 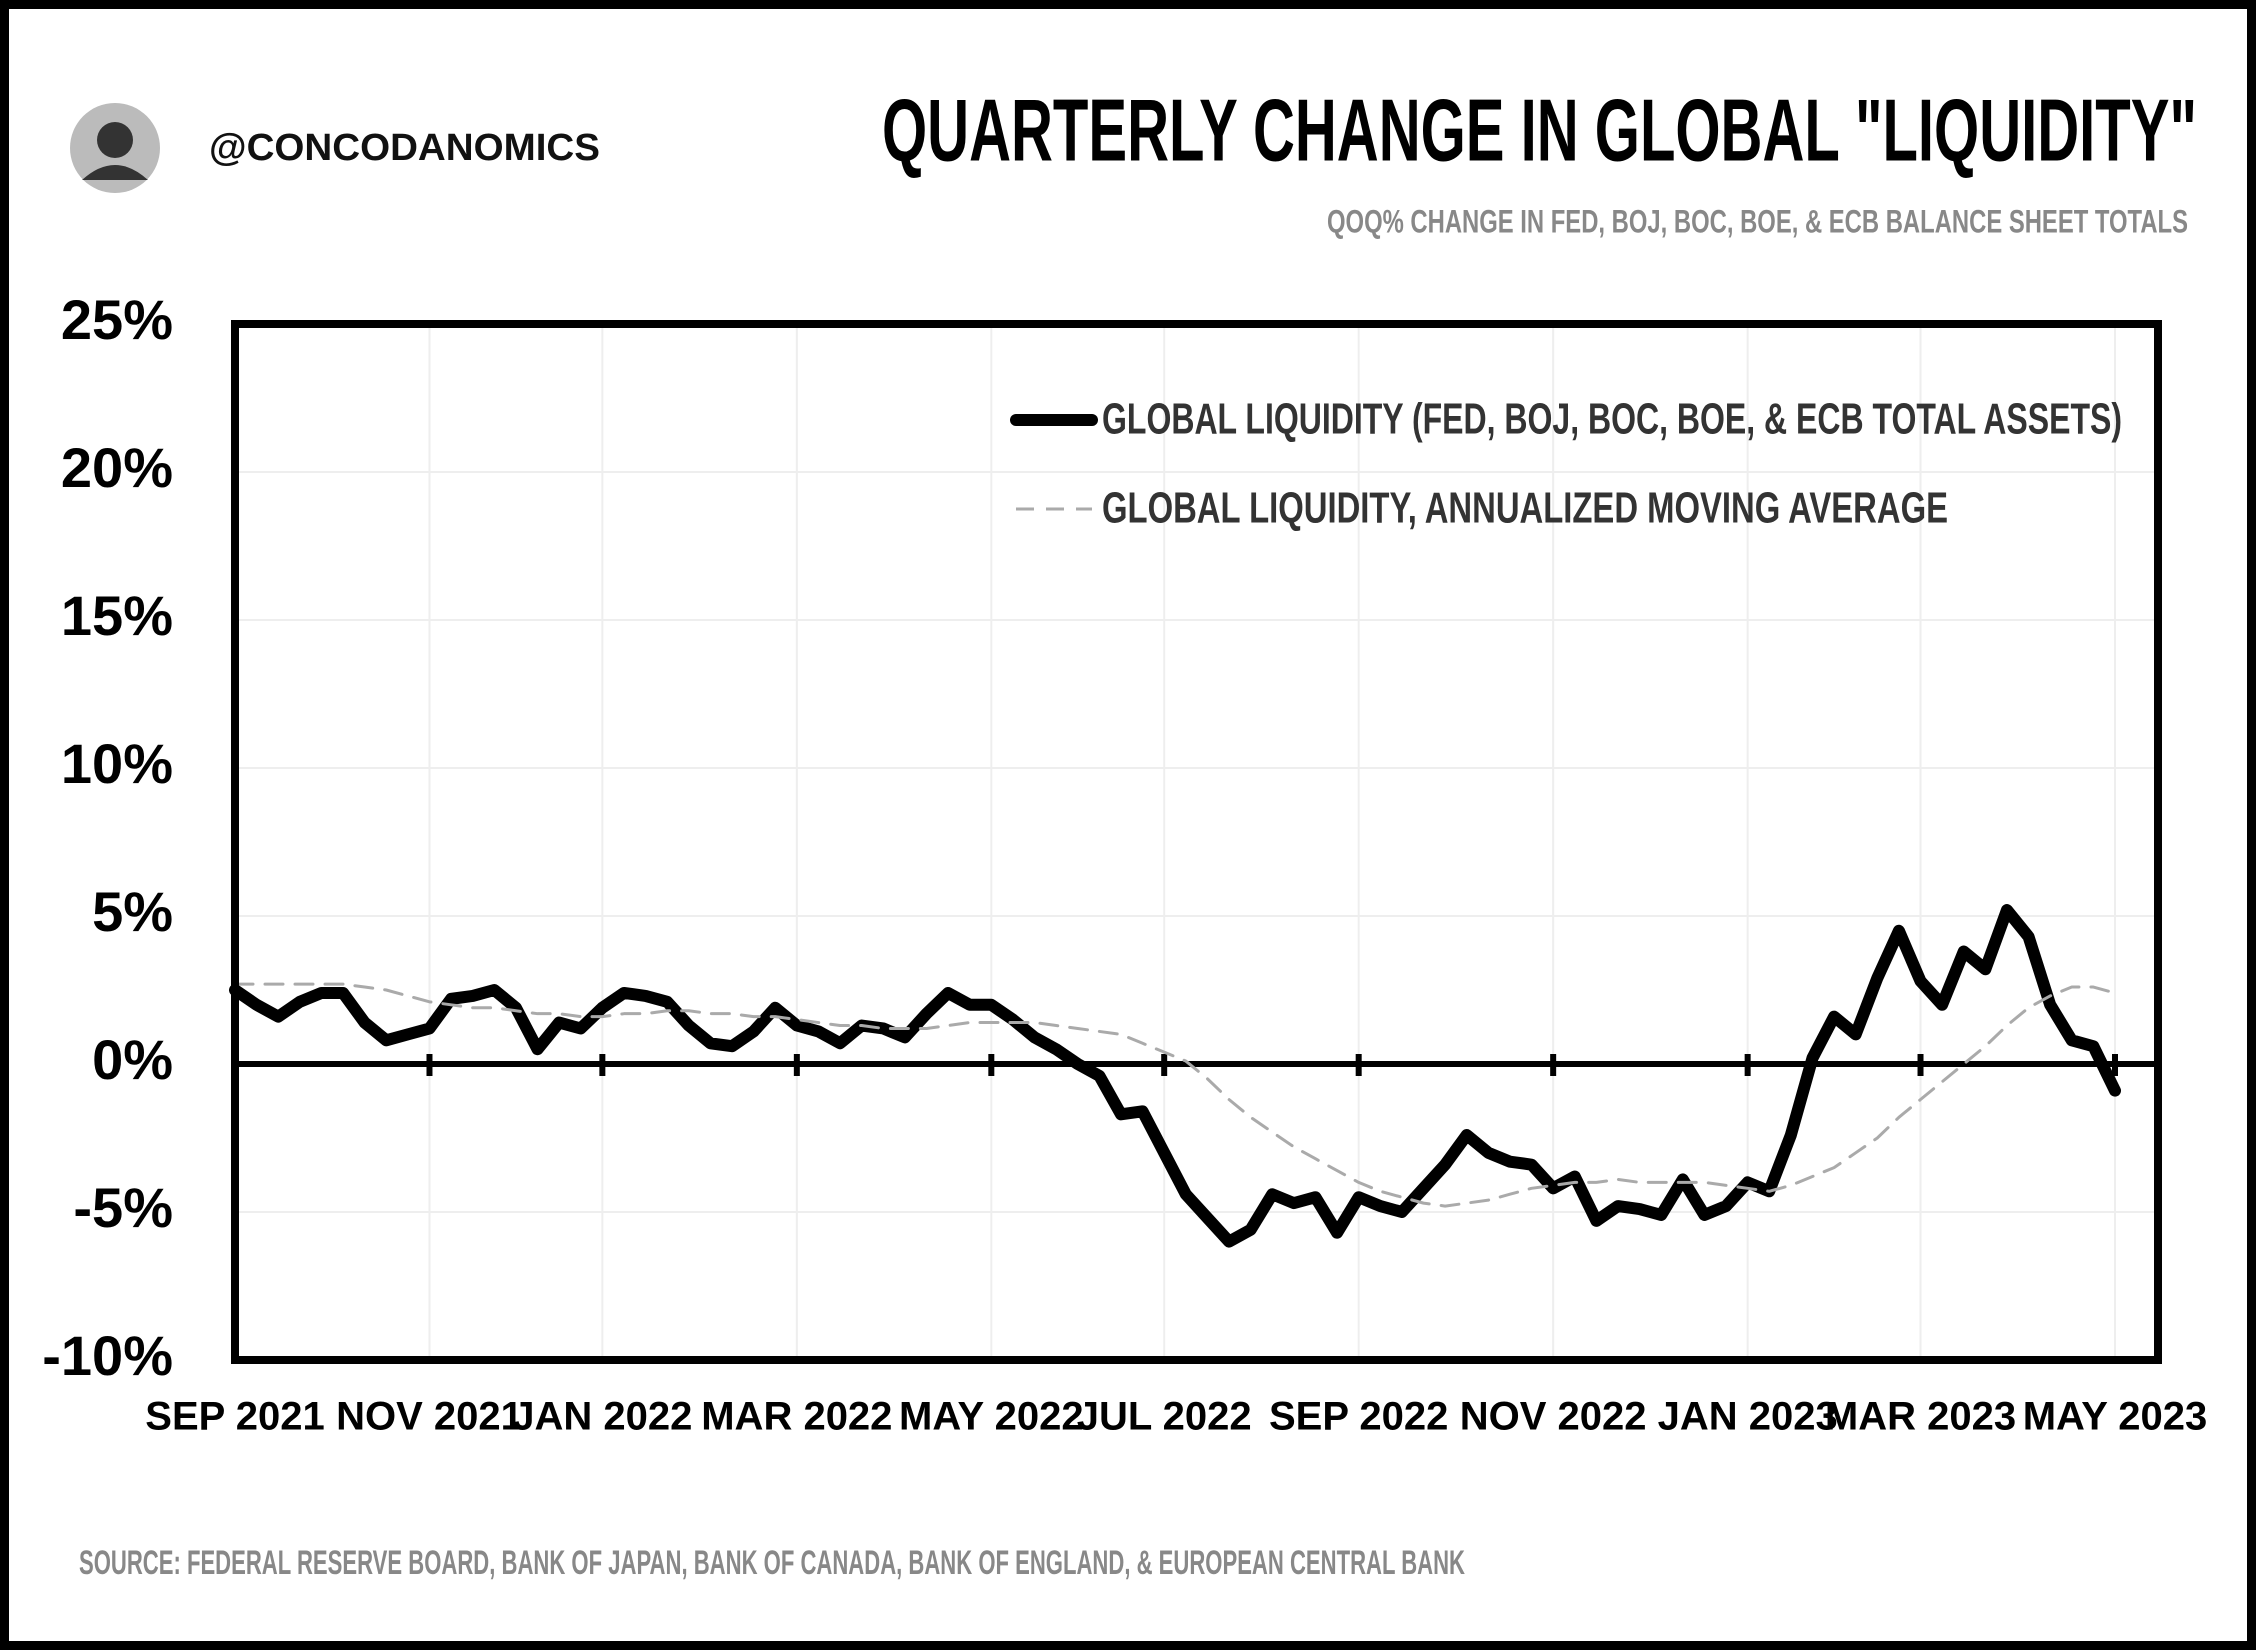 I want to click on x-tick-label: JAN 2023, so click(x=1748, y=1417).